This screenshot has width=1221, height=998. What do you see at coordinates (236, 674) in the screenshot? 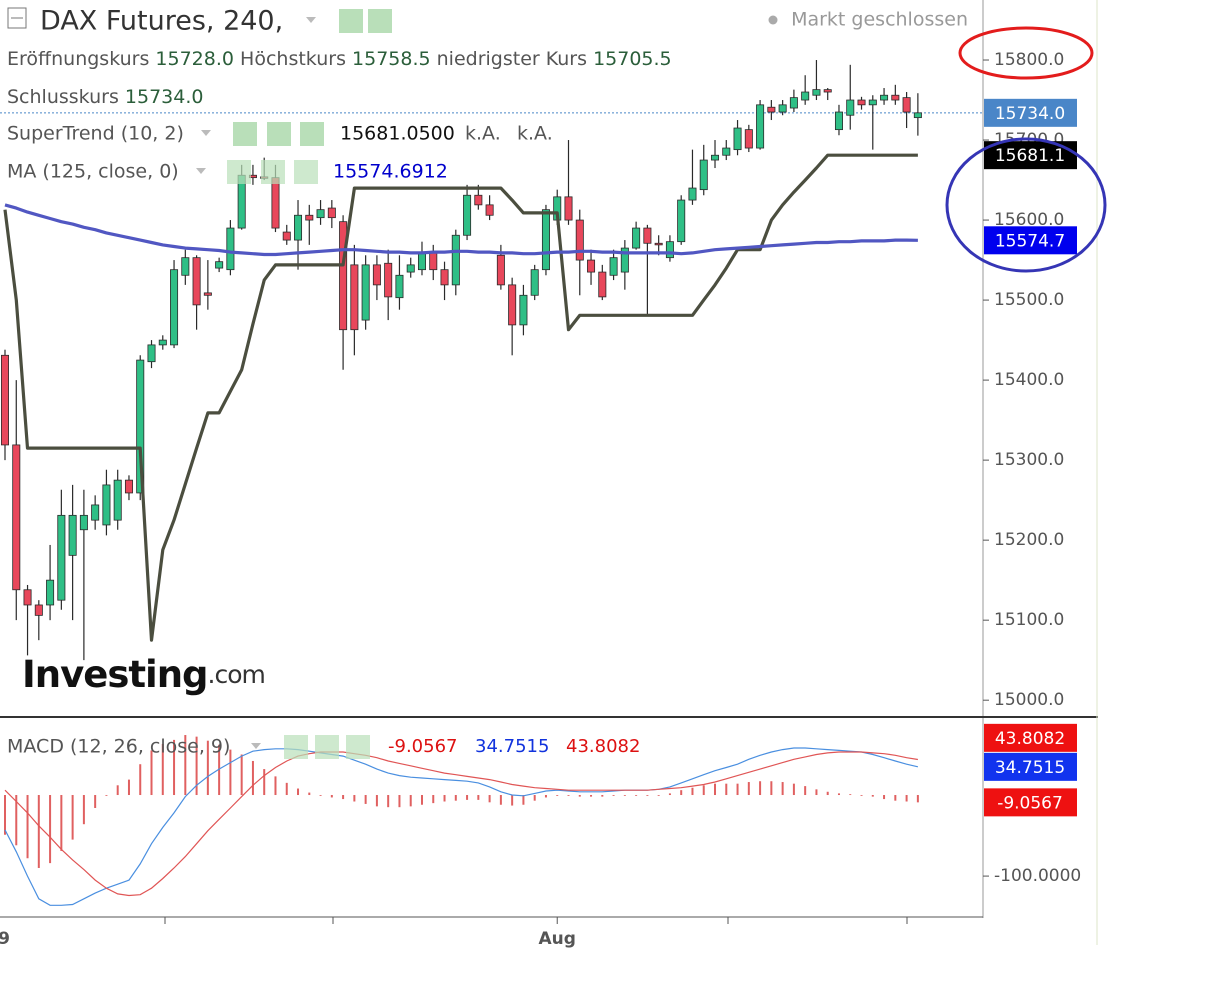
I see `logo-suffix: .com` at bounding box center [236, 674].